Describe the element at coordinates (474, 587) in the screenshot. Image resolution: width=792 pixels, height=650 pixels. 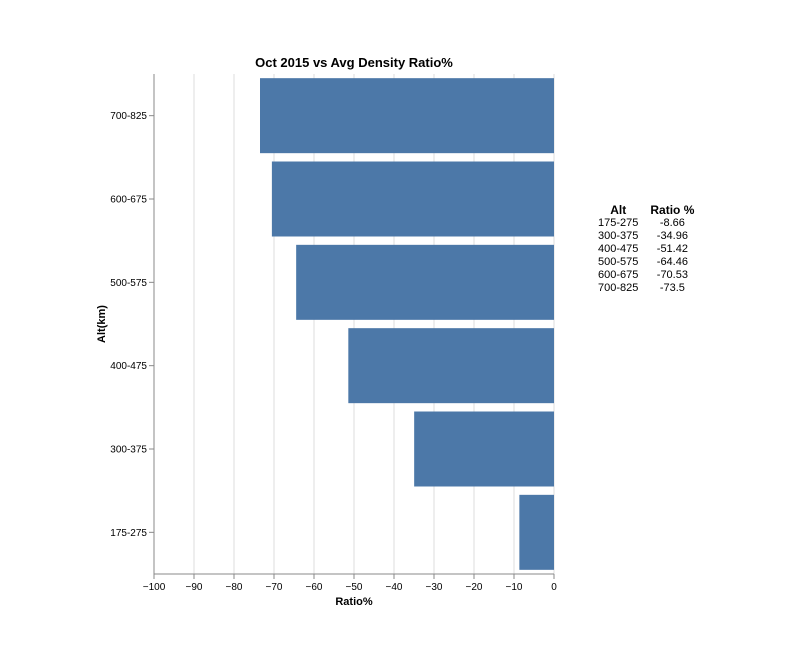
I see `x-tick-label: −20` at that location.